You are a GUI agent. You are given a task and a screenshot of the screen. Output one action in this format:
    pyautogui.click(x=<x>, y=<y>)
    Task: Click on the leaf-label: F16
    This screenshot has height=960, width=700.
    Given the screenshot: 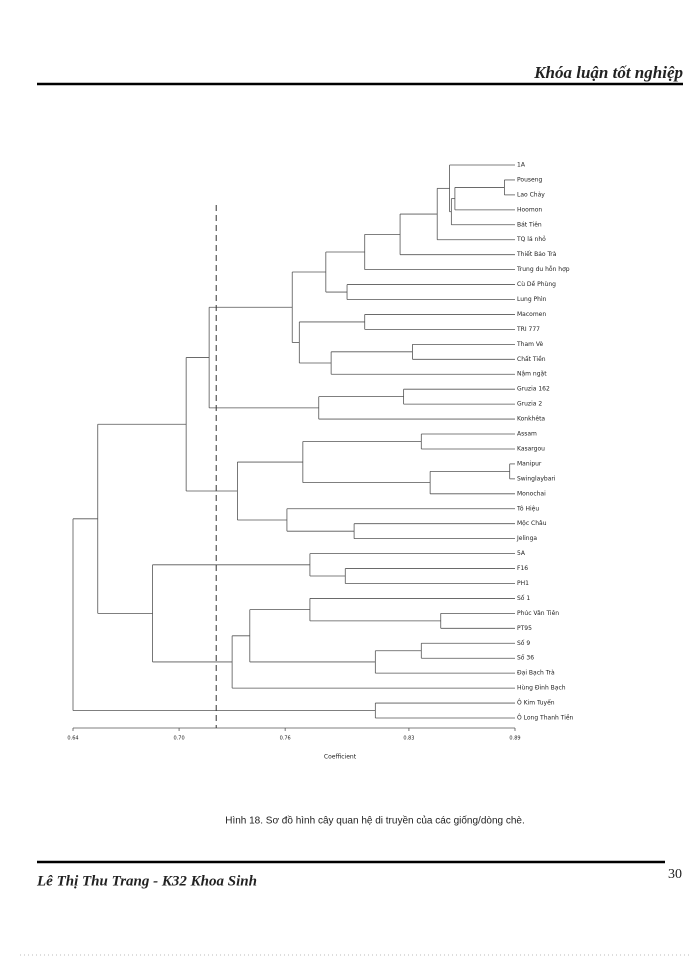 What is the action you would take?
    pyautogui.click(x=522, y=568)
    